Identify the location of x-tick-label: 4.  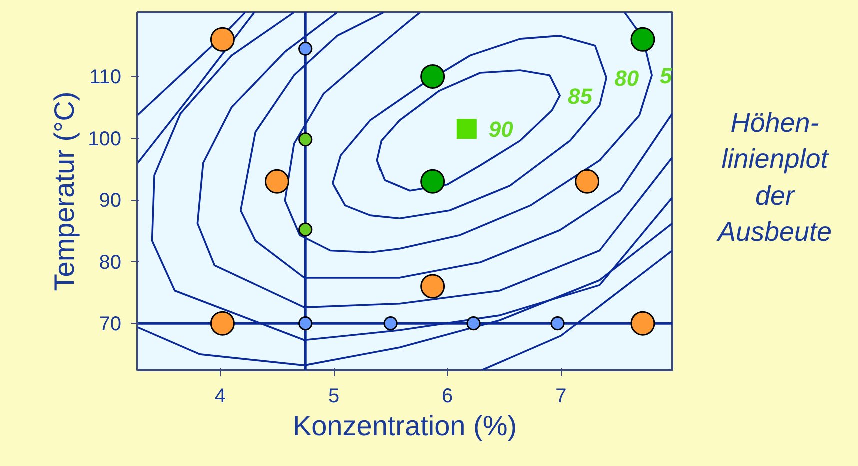
(220, 397).